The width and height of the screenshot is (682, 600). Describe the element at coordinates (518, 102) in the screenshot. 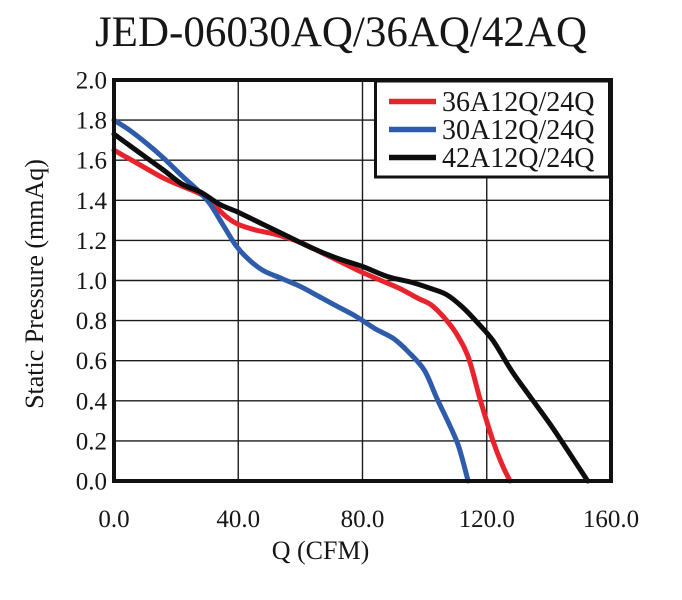

I see `legend-label: 36A12Q/24Q` at that location.